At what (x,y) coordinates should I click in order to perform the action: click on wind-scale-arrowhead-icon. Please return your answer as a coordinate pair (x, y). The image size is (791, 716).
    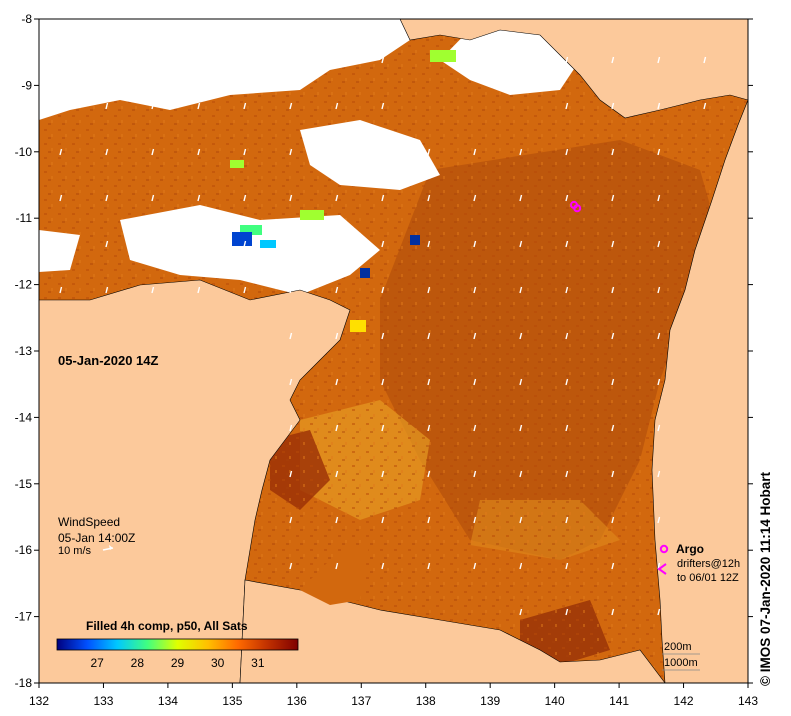
    Looking at the image, I should click on (111, 547).